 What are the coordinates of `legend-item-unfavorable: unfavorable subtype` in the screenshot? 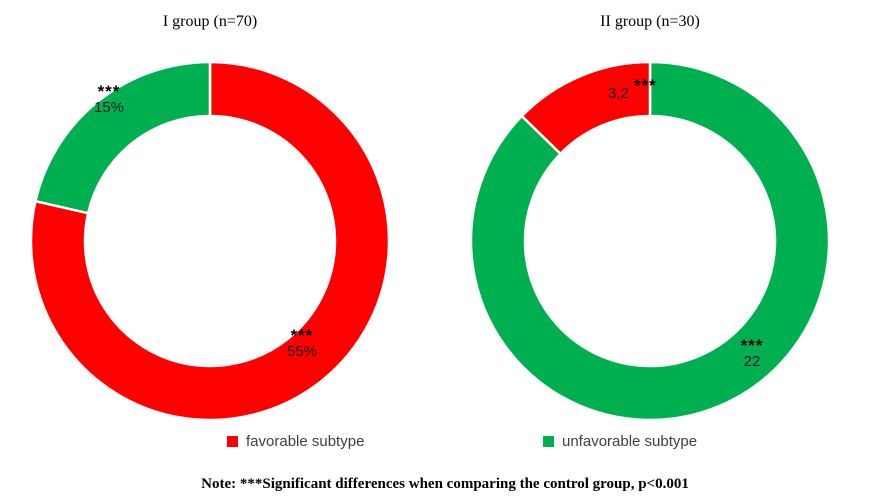 It's located at (620, 441).